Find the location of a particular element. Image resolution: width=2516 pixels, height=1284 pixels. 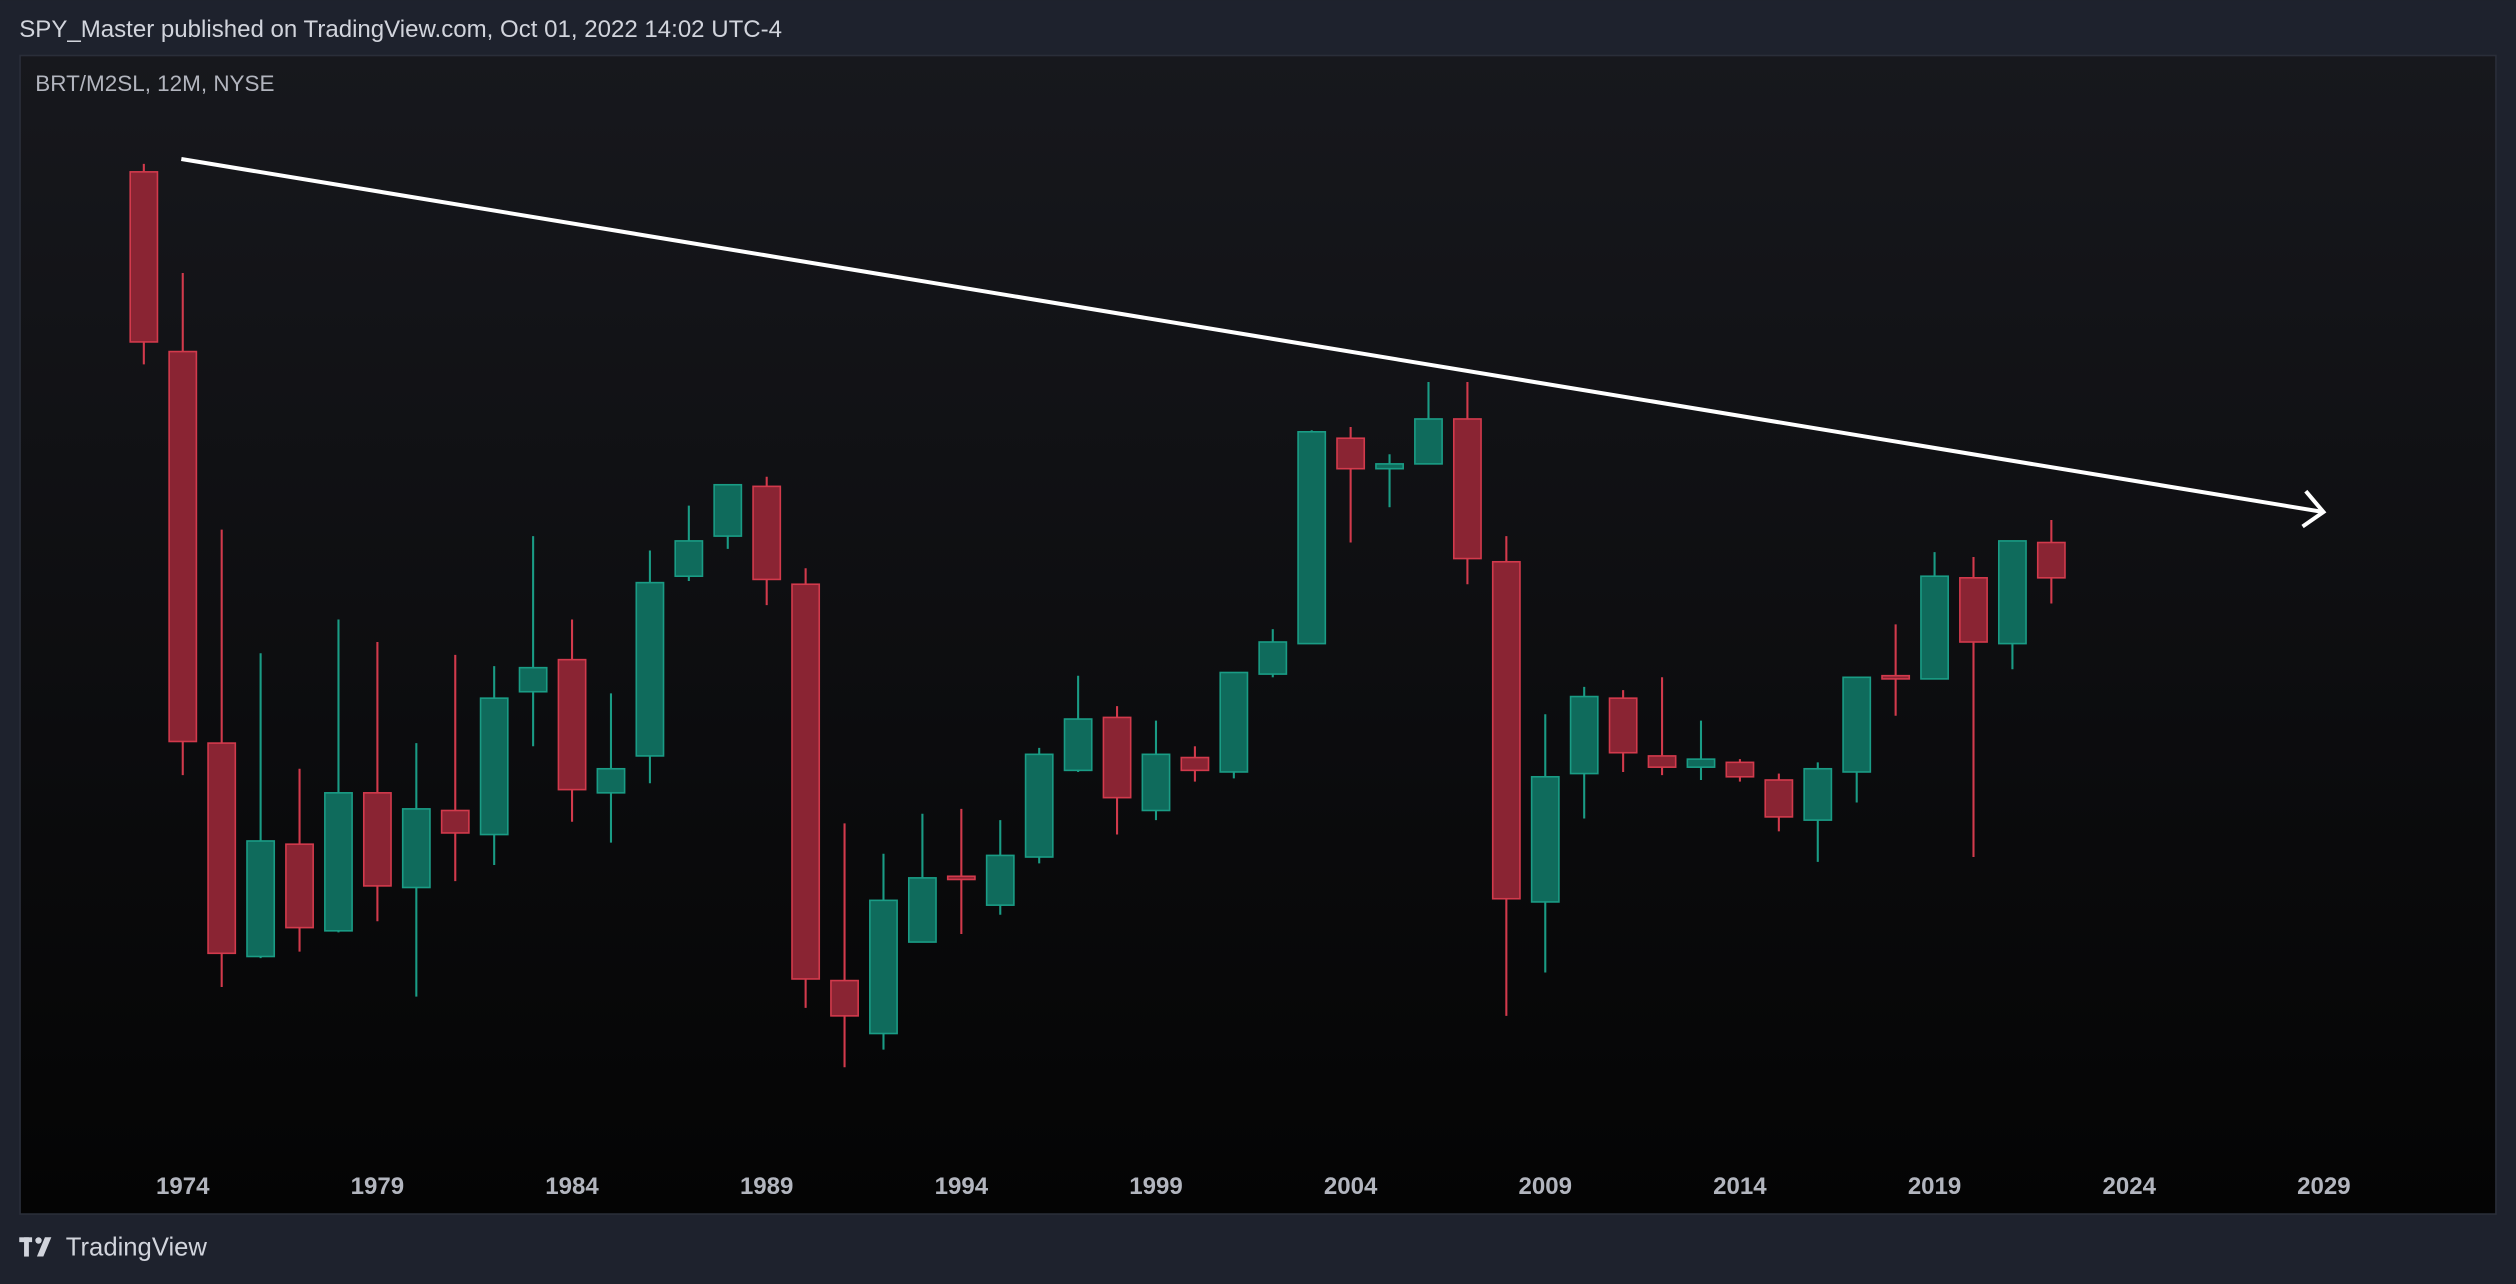

x-tick-label: 1999 is located at coordinates (1156, 1186).